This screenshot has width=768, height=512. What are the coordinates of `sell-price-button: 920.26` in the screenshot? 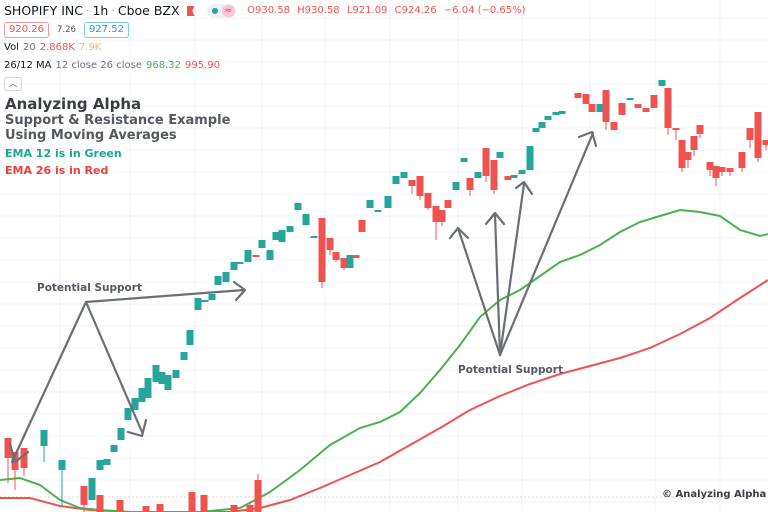 It's located at (26, 30).